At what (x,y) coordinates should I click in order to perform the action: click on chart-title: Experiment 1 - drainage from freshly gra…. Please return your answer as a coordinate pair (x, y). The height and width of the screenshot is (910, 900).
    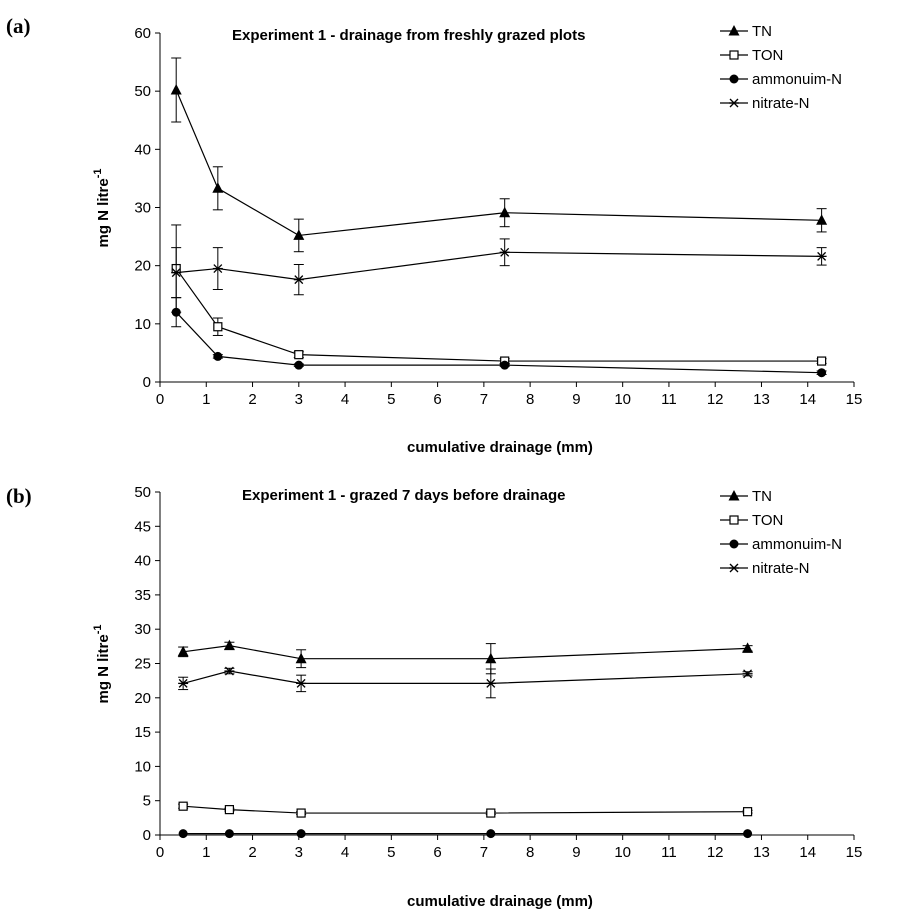
    Looking at the image, I should click on (408, 35).